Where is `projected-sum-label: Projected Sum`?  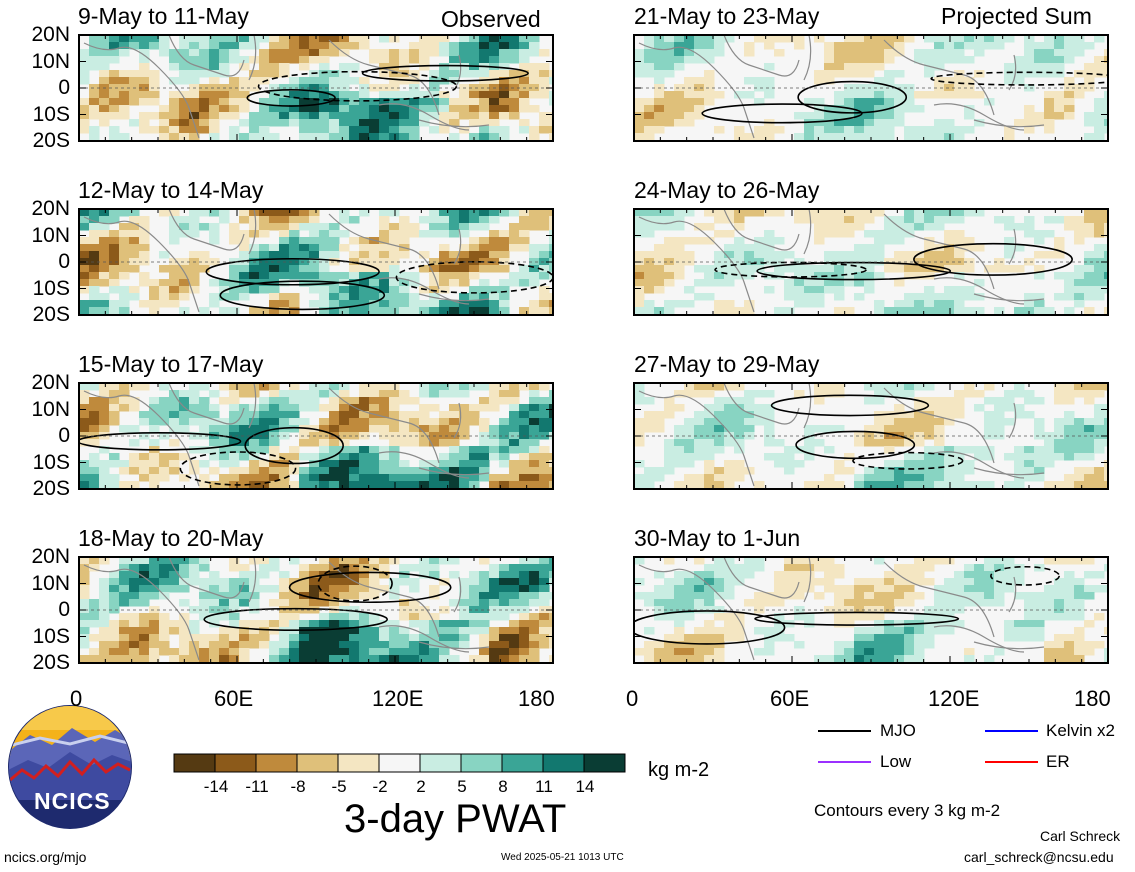
projected-sum-label: Projected Sum is located at coordinates (1016, 16).